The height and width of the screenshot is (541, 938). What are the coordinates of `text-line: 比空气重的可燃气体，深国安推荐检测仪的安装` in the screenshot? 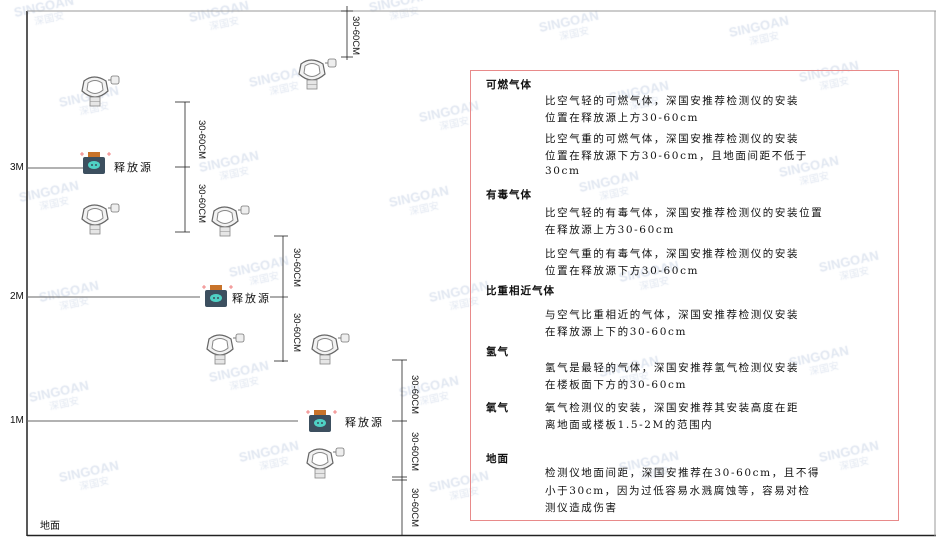 It's located at (672, 139).